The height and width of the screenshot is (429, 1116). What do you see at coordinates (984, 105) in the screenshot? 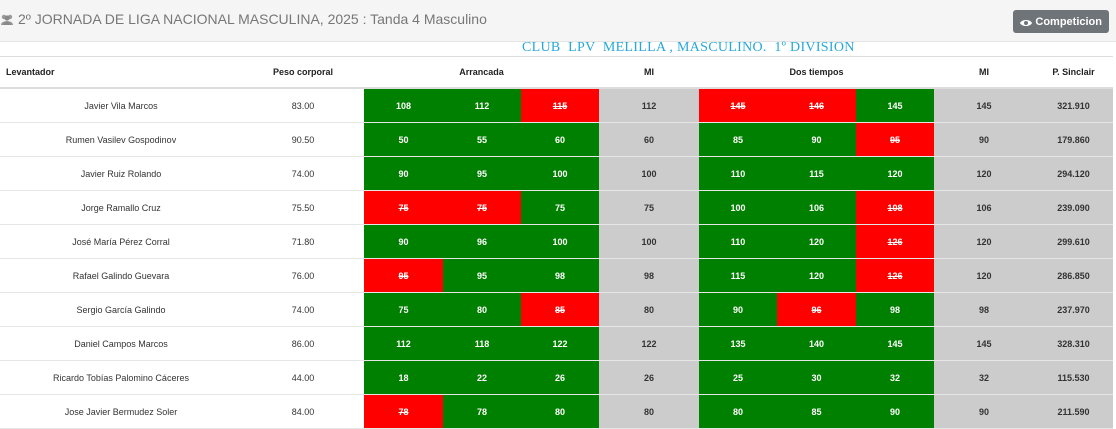
I see `cj-best: 145` at bounding box center [984, 105].